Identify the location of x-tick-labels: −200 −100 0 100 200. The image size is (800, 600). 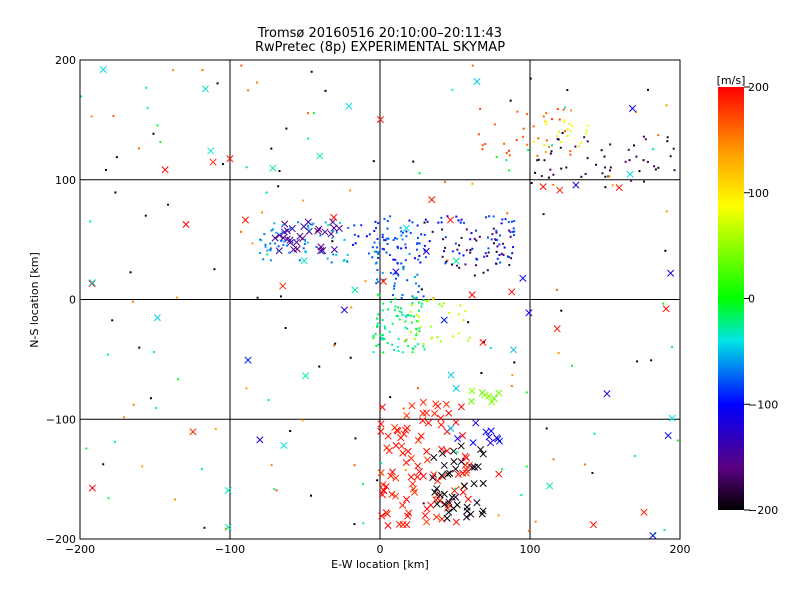
(378, 549).